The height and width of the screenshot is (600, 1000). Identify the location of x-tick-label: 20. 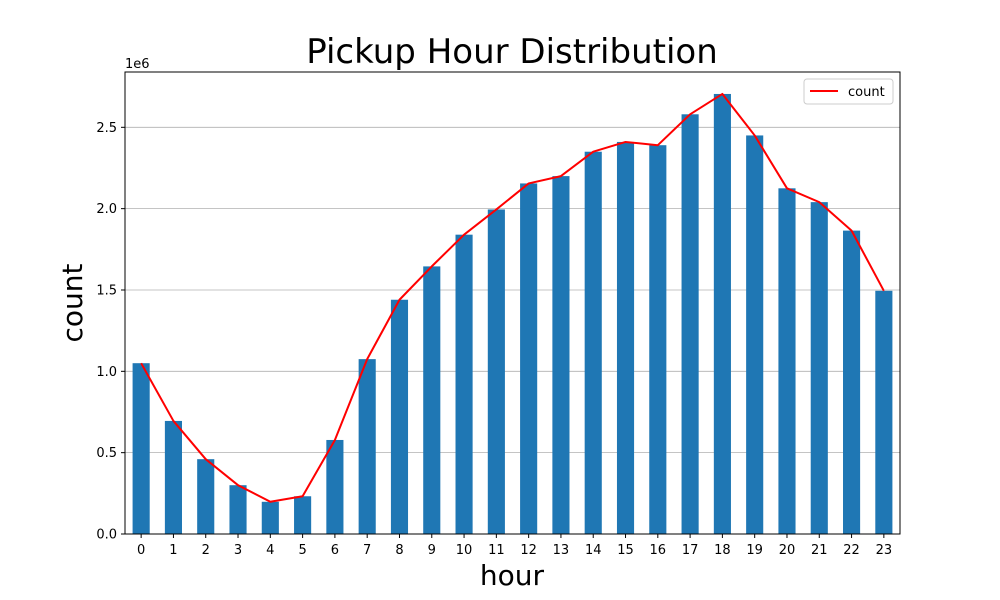
(787, 550).